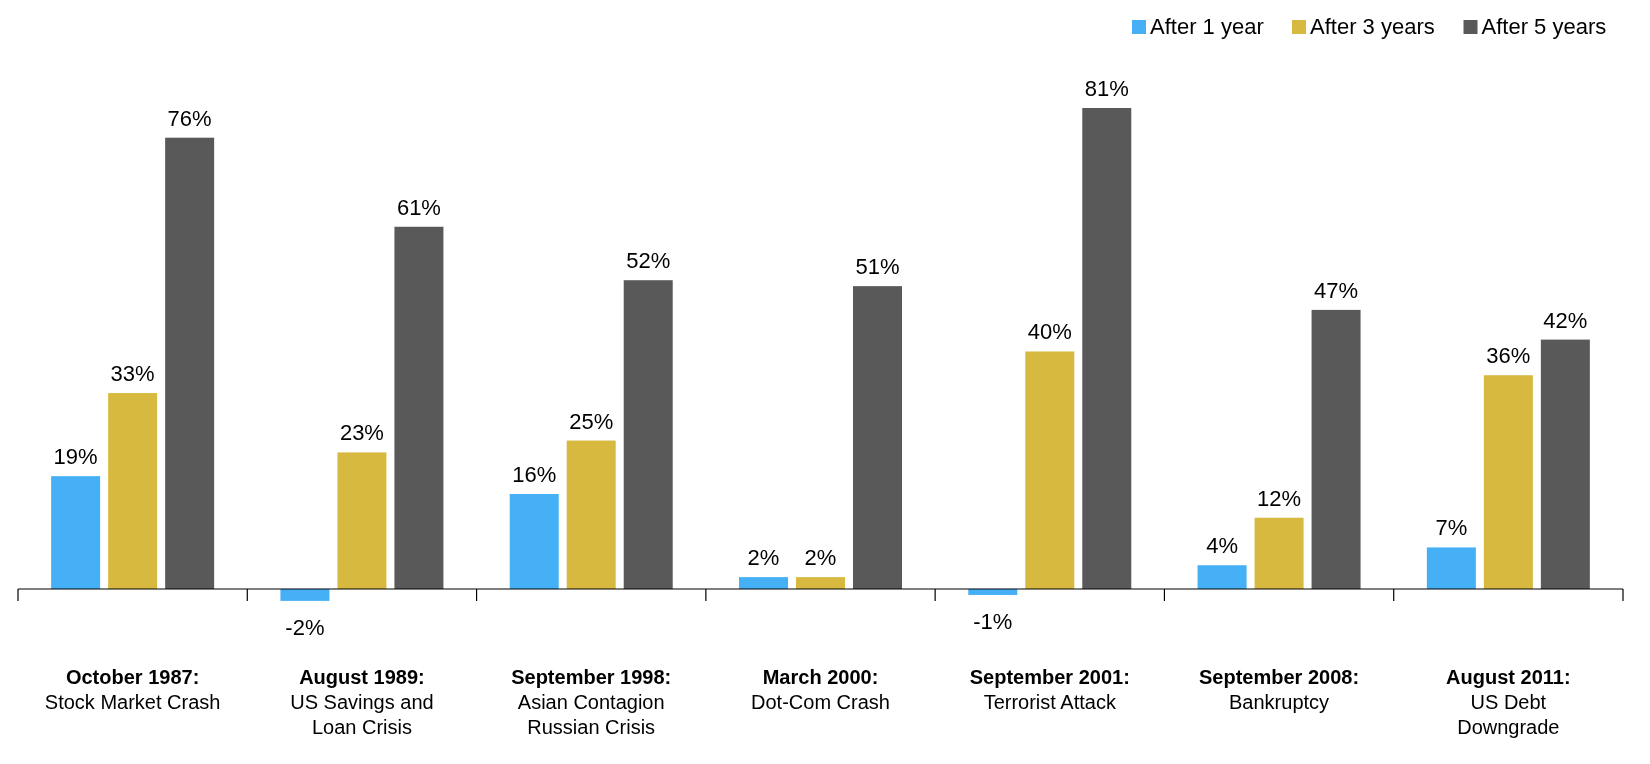  Describe the element at coordinates (1336, 290) in the screenshot. I see `data-label: 47%` at that location.